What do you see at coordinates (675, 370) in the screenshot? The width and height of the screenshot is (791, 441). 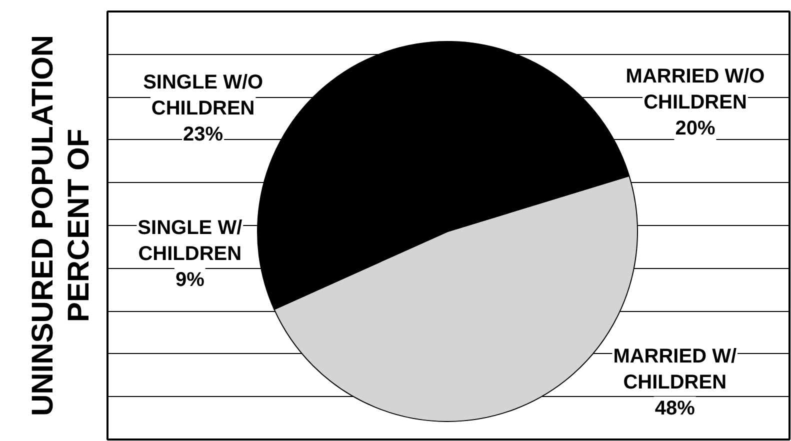 I see `slice-label: MARRIED W/ CHILDREN` at bounding box center [675, 370].